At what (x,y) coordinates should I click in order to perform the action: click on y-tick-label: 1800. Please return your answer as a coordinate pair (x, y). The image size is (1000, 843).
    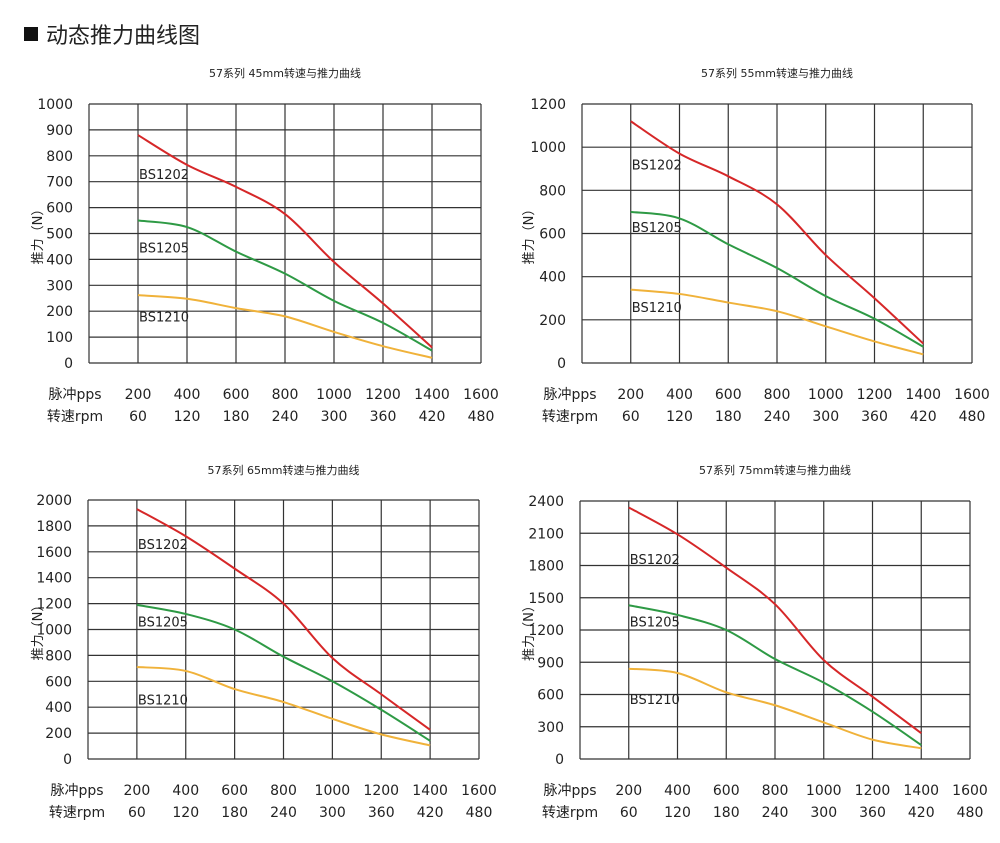
    Looking at the image, I should click on (54, 527).